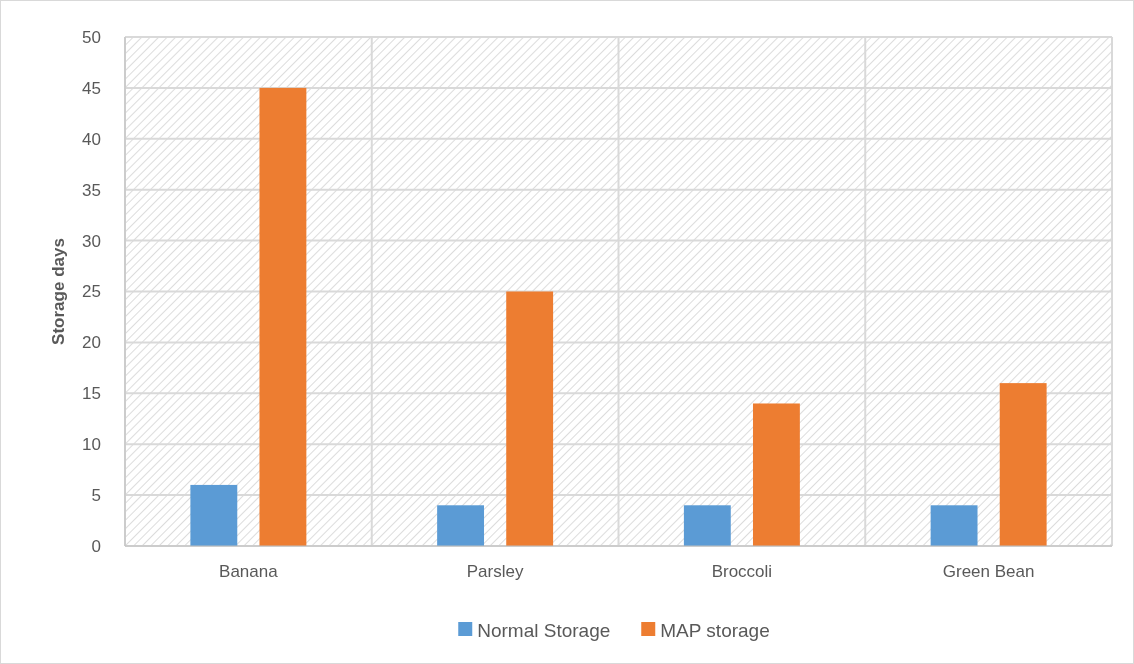  What do you see at coordinates (91, 445) in the screenshot?
I see `y-tick-label: 10` at bounding box center [91, 445].